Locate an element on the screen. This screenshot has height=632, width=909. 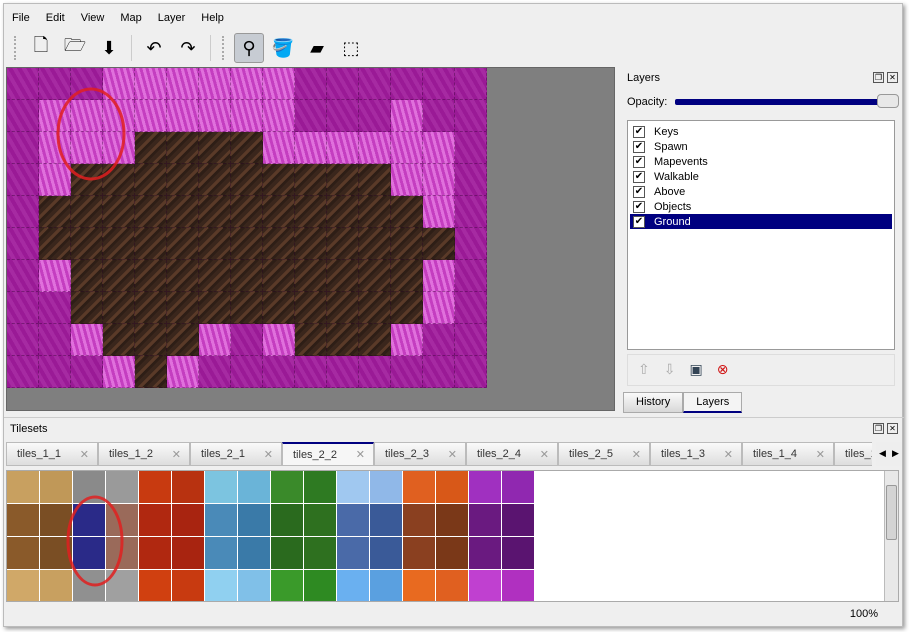
layer-row: ✔ Keys is located at coordinates (761, 131).